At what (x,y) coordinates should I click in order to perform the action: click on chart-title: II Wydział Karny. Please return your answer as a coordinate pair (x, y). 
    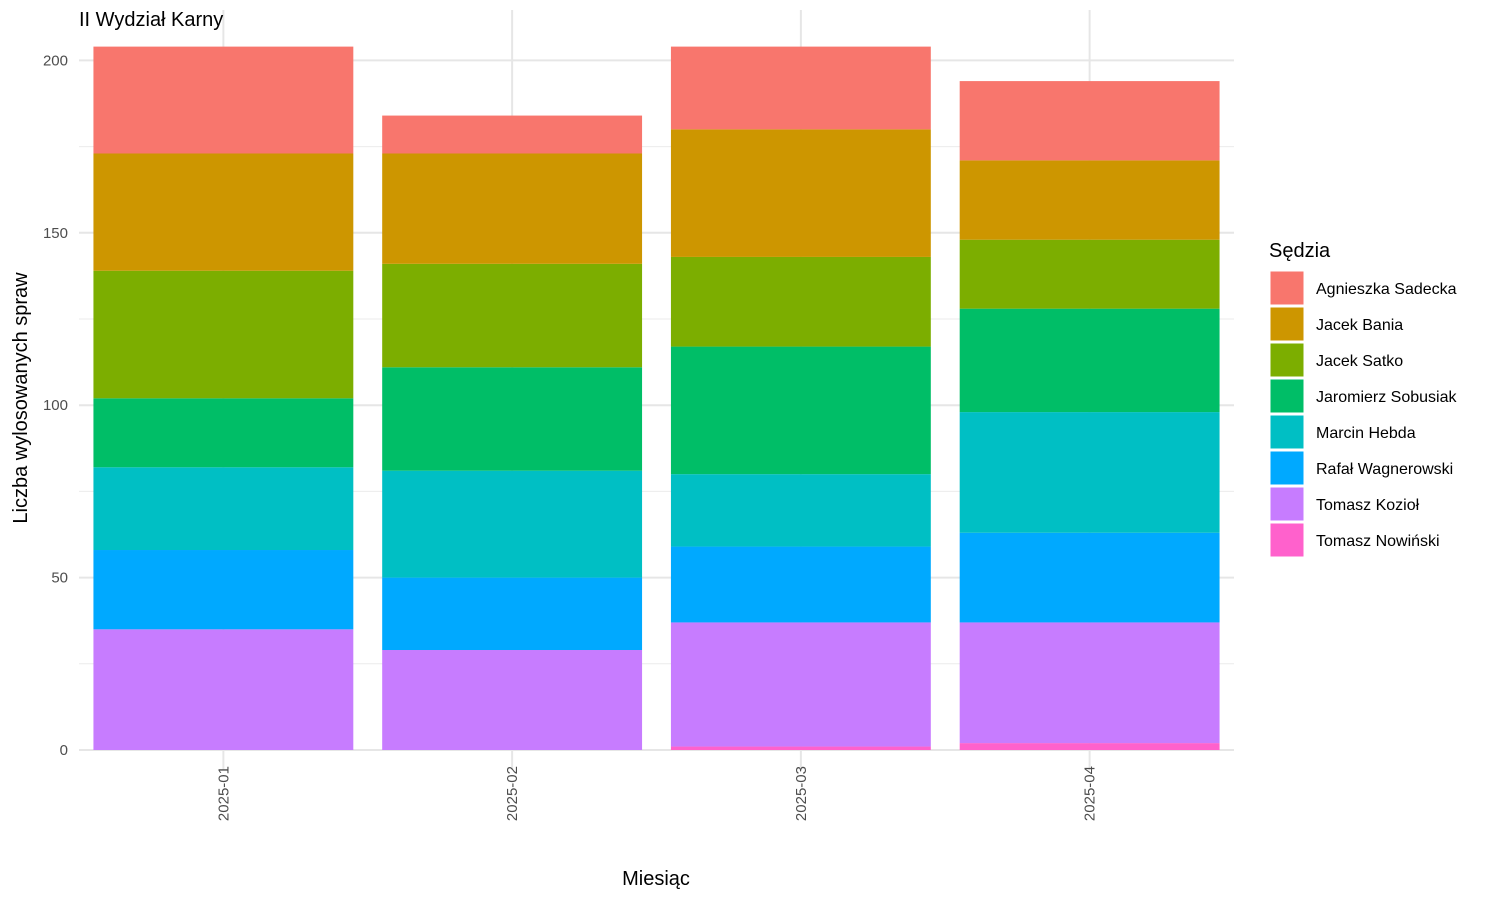
    Looking at the image, I should click on (151, 20).